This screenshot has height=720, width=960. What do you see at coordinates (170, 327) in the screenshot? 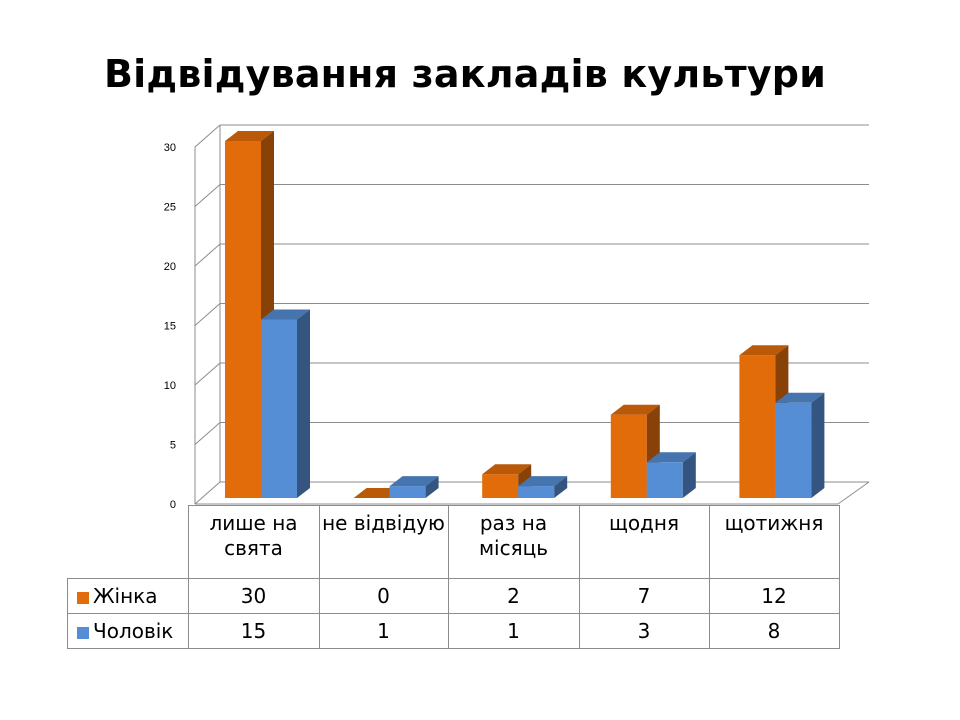
I see `y-tick-label: 15` at bounding box center [170, 327].